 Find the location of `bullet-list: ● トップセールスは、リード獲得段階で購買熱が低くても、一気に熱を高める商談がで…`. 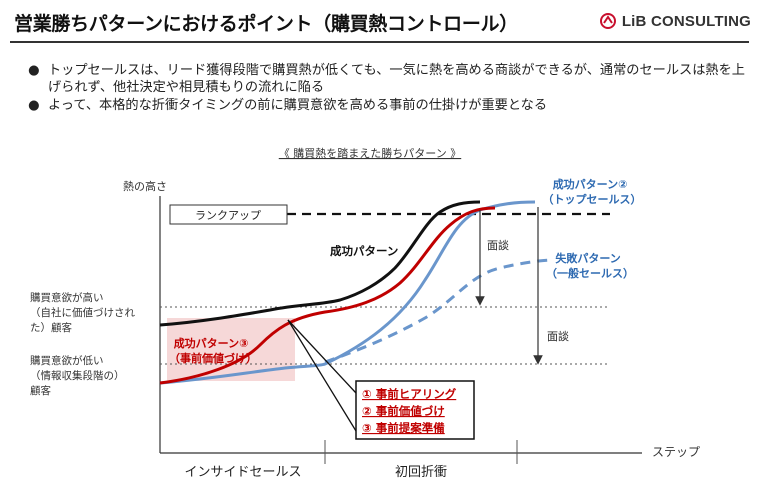

bullet-list: ● トップセールスは、リード獲得段階で購買熱が低くても、一気に熱を高める商談がで… is located at coordinates (386, 88).